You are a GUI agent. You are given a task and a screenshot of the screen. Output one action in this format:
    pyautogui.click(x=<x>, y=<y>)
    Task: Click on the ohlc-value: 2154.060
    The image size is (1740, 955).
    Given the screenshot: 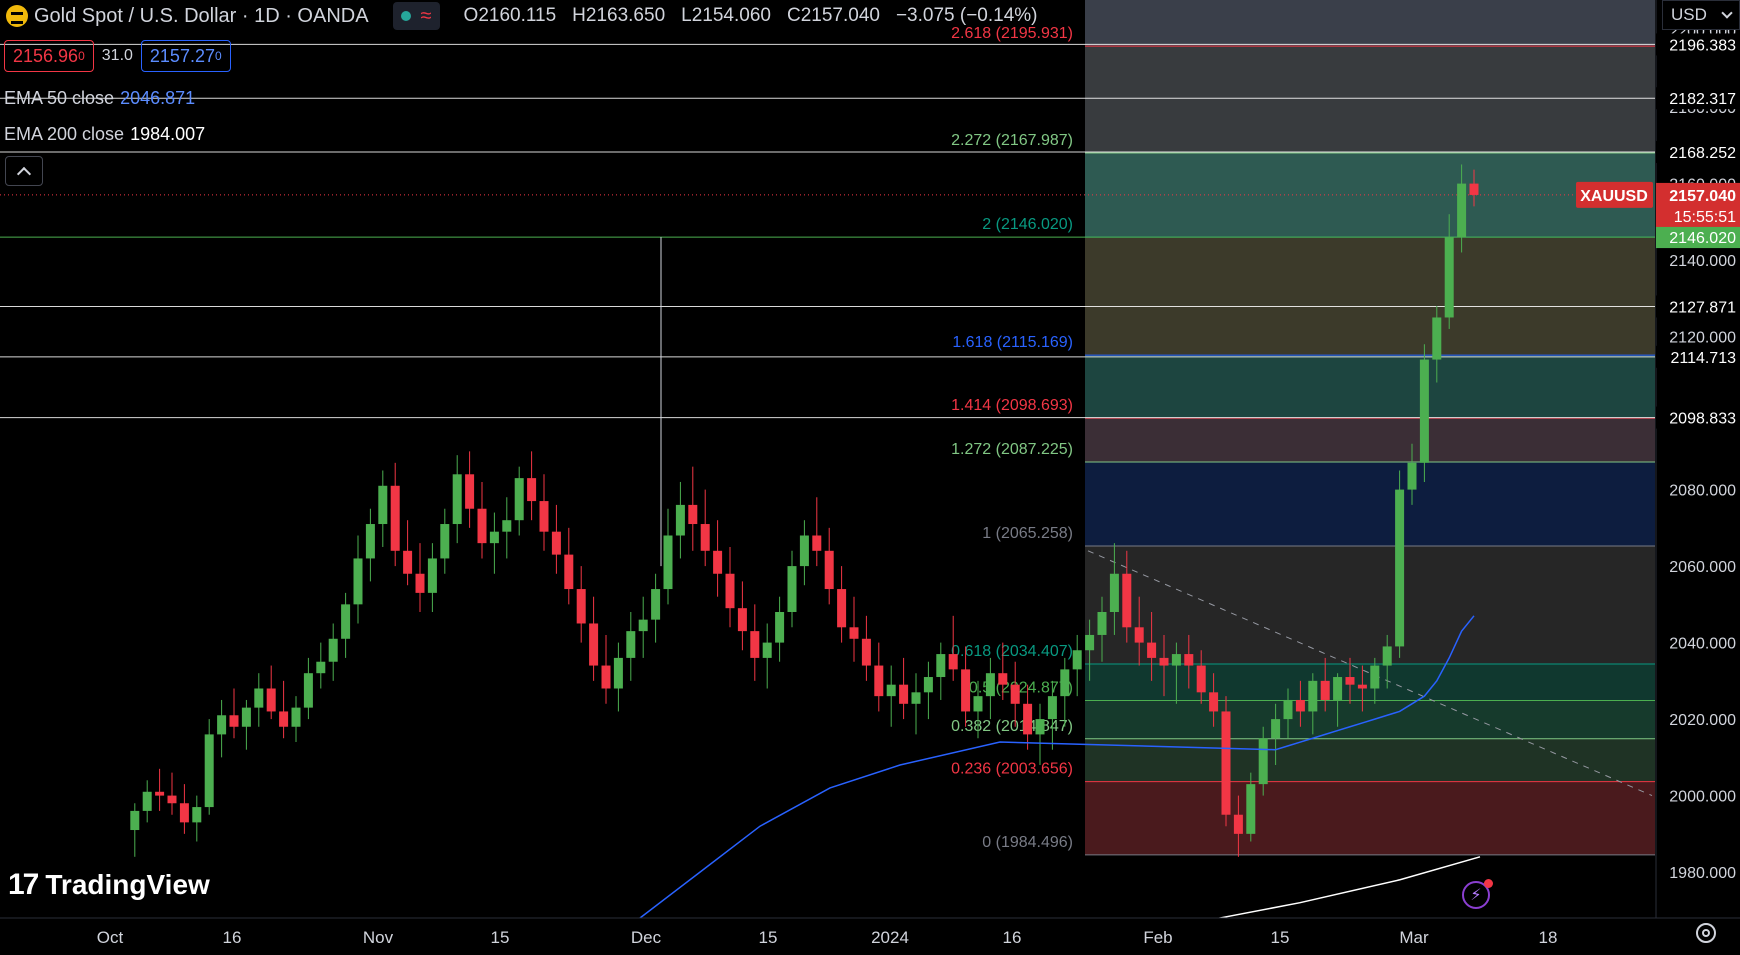 What is the action you would take?
    pyautogui.click(x=731, y=15)
    